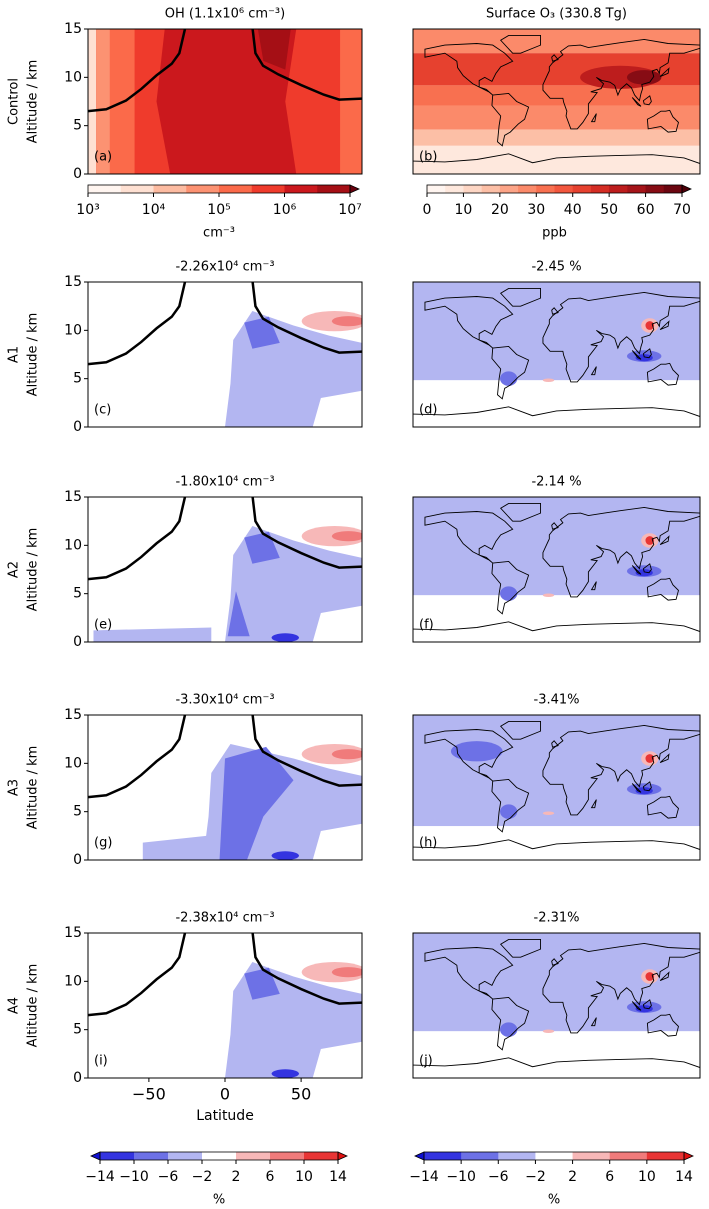 The height and width of the screenshot is (1209, 709). Describe the element at coordinates (338, 1177) in the screenshot. I see `colorbar-tick-label: 14` at that location.